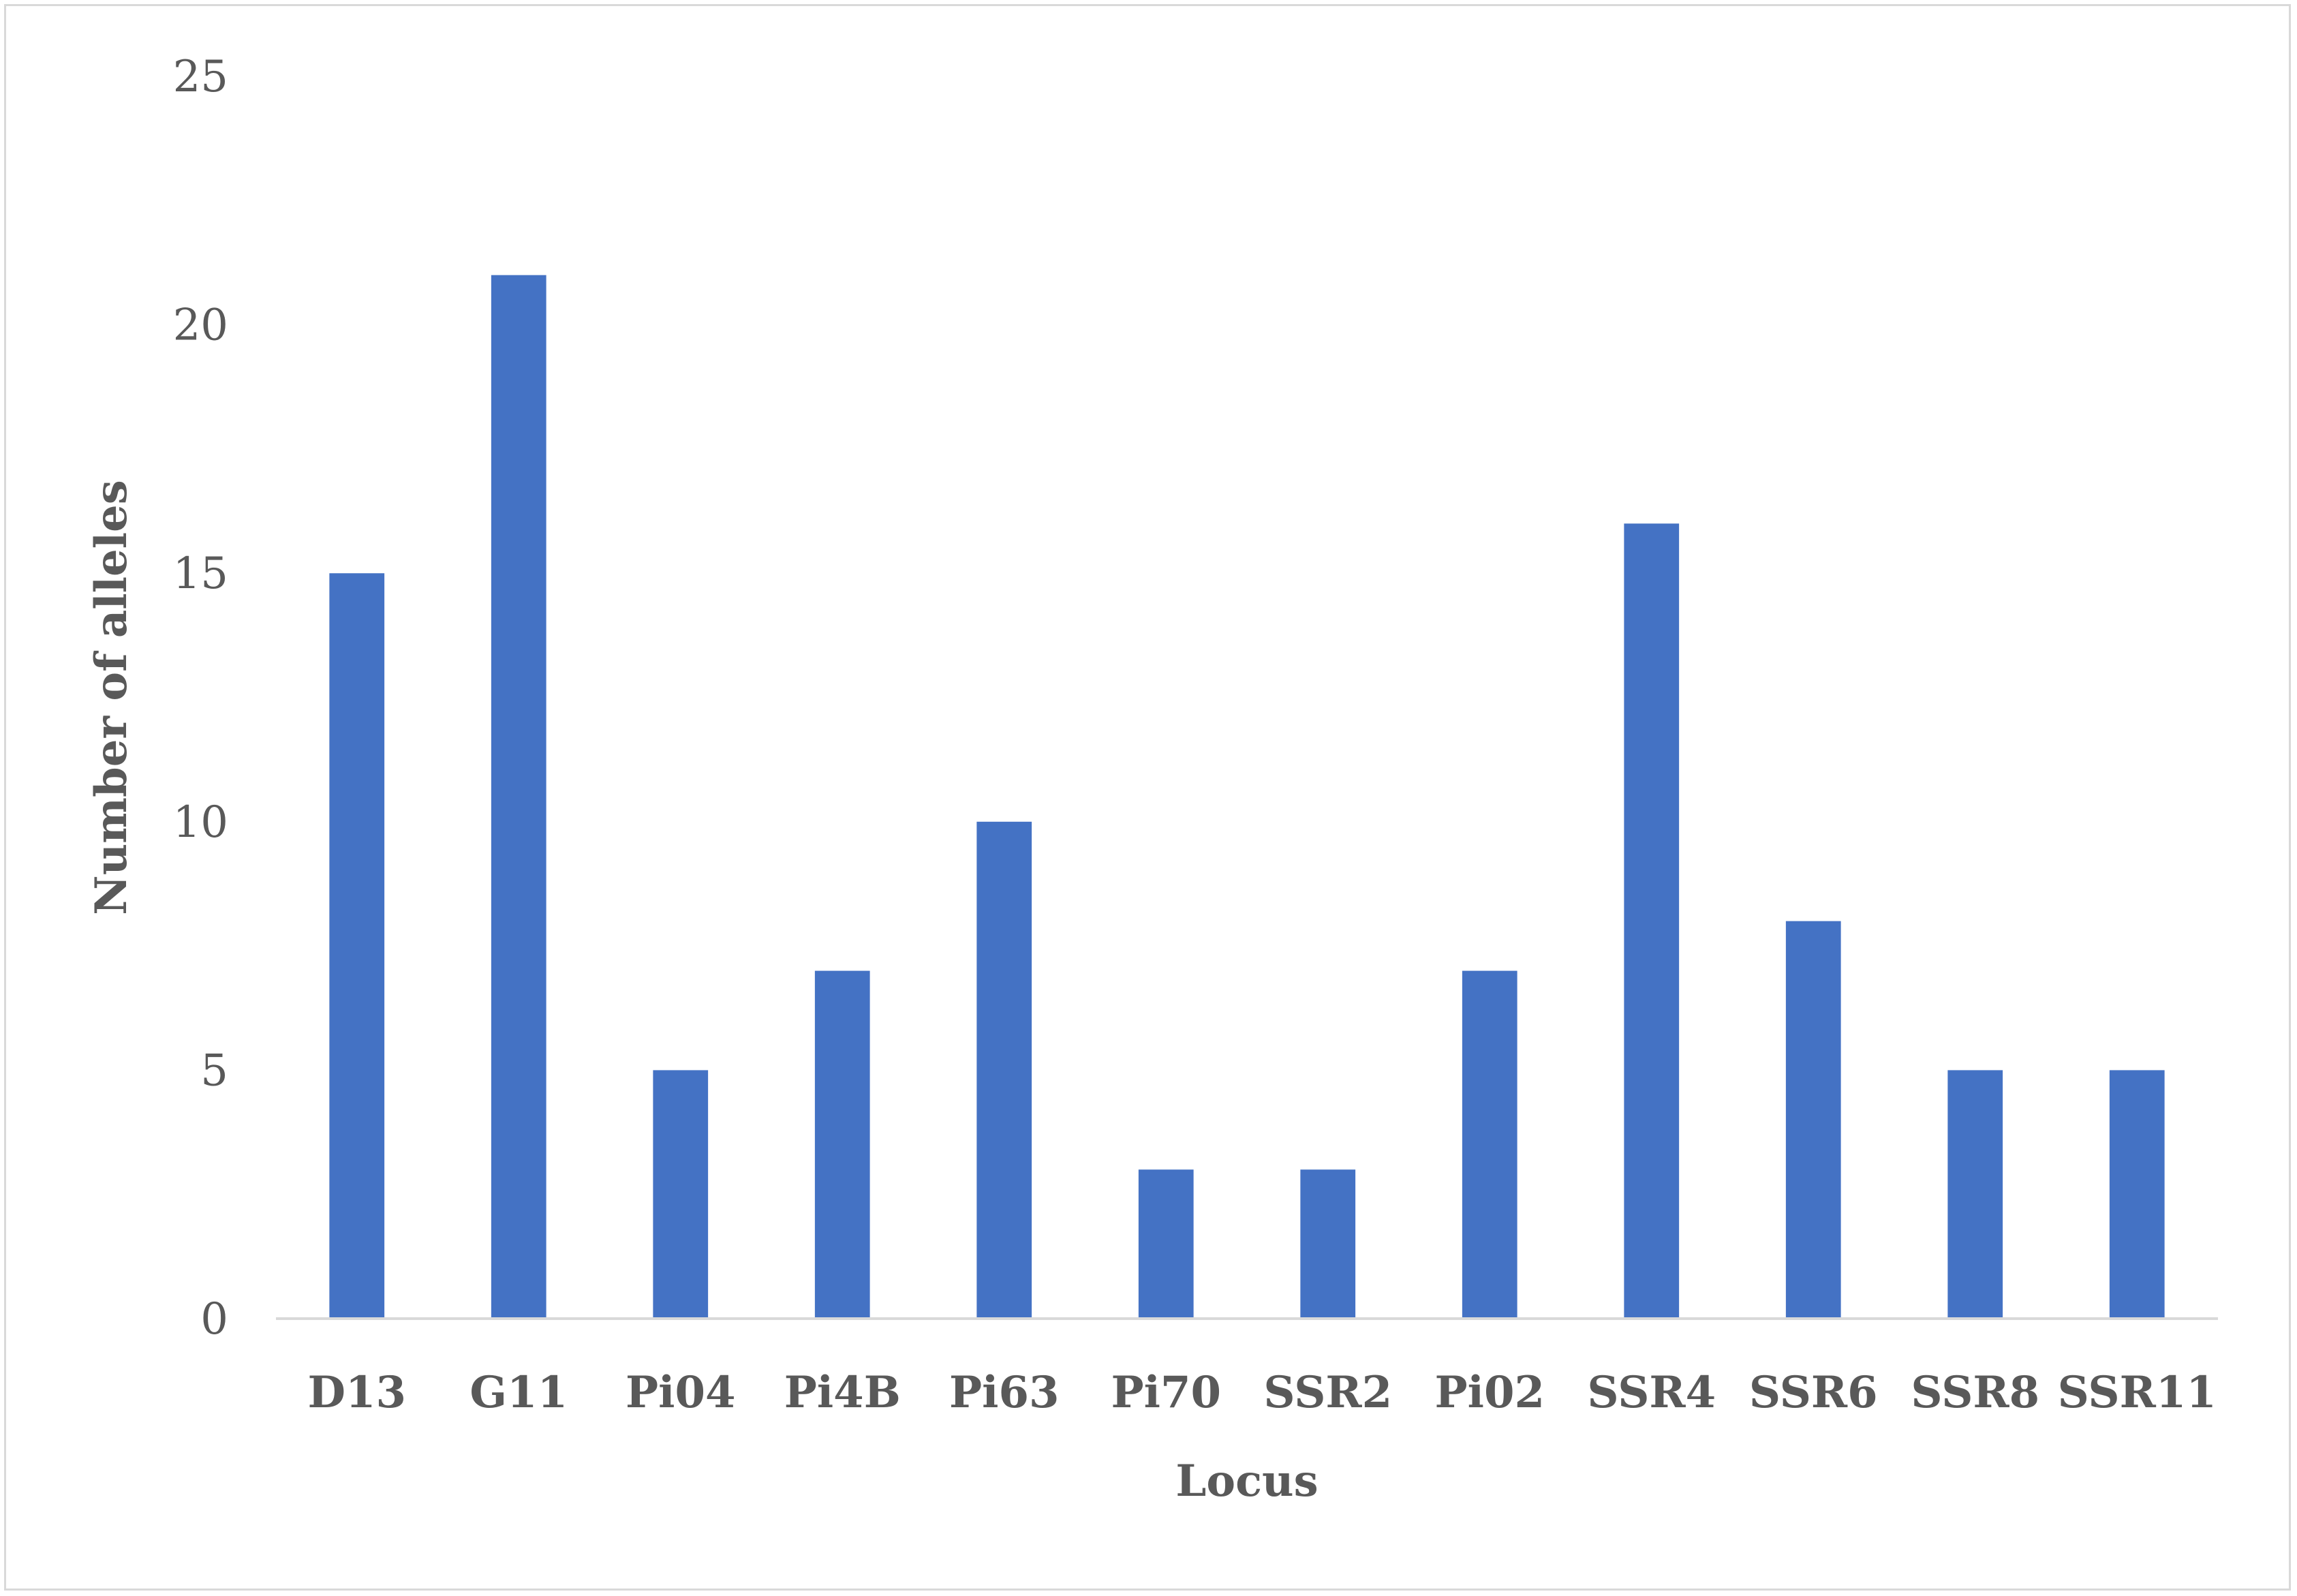 This screenshot has height=1596, width=2297. Describe the element at coordinates (356, 1393) in the screenshot. I see `x-tick-label: D13` at that location.